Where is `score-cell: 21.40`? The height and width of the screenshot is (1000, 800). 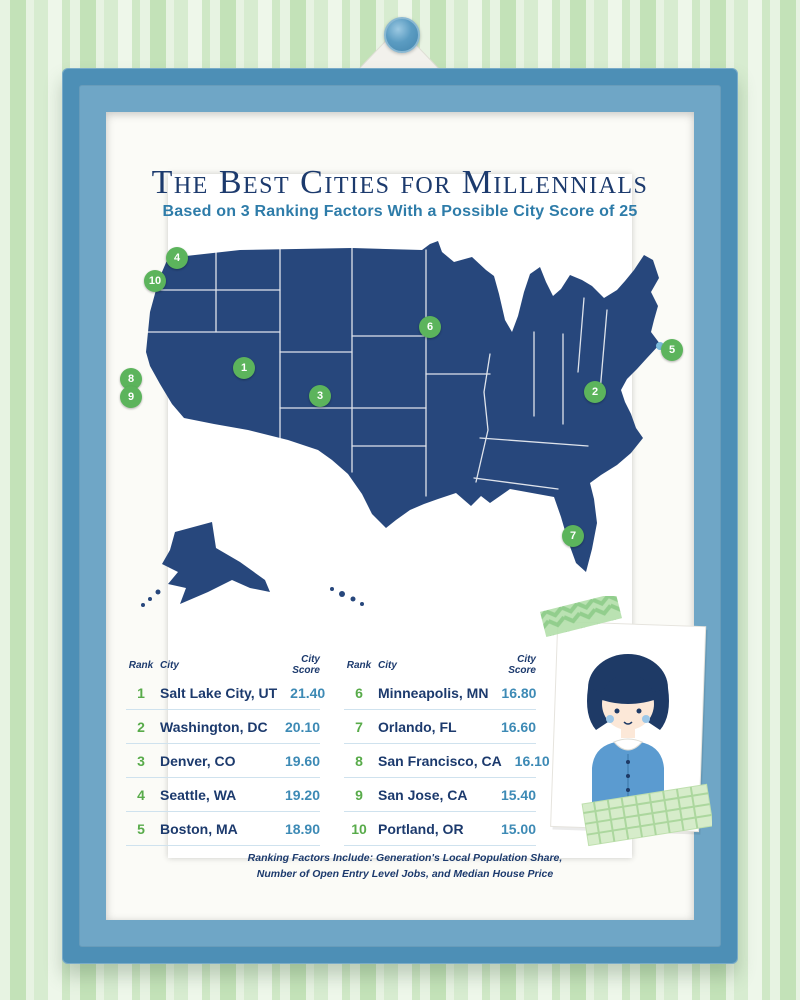 score-cell: 21.40 is located at coordinates (308, 692).